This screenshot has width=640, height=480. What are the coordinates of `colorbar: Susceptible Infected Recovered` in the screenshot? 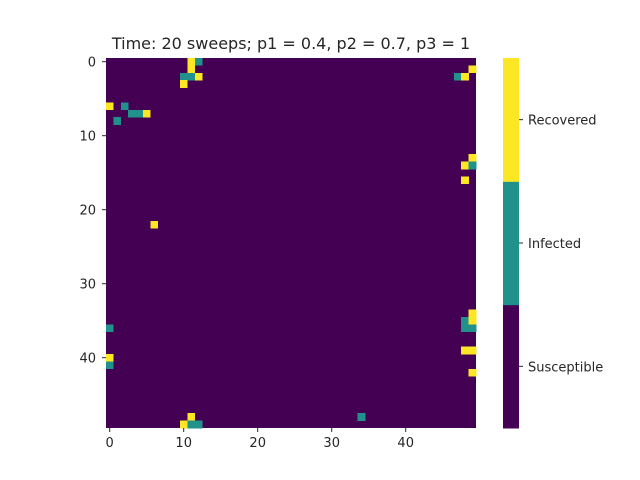 It's located at (553, 243).